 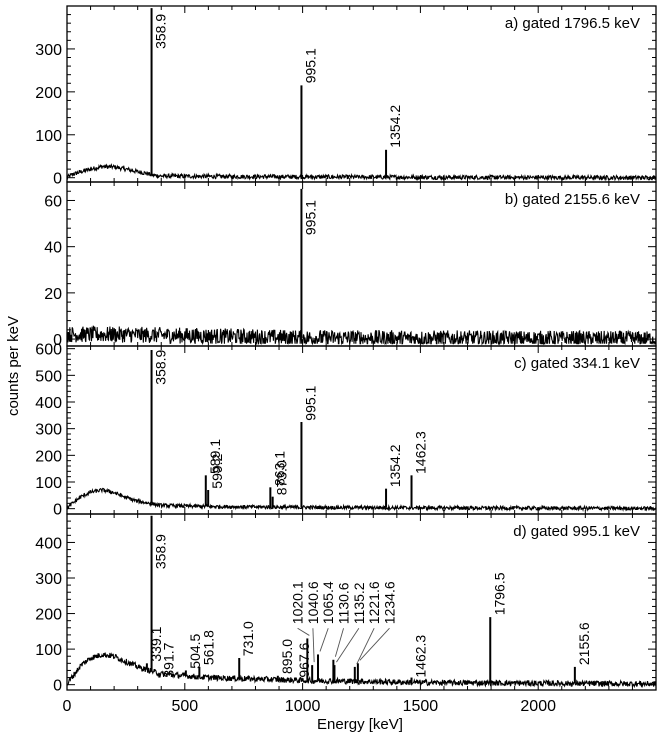 I want to click on peak-label: 731.0, so click(x=248, y=638).